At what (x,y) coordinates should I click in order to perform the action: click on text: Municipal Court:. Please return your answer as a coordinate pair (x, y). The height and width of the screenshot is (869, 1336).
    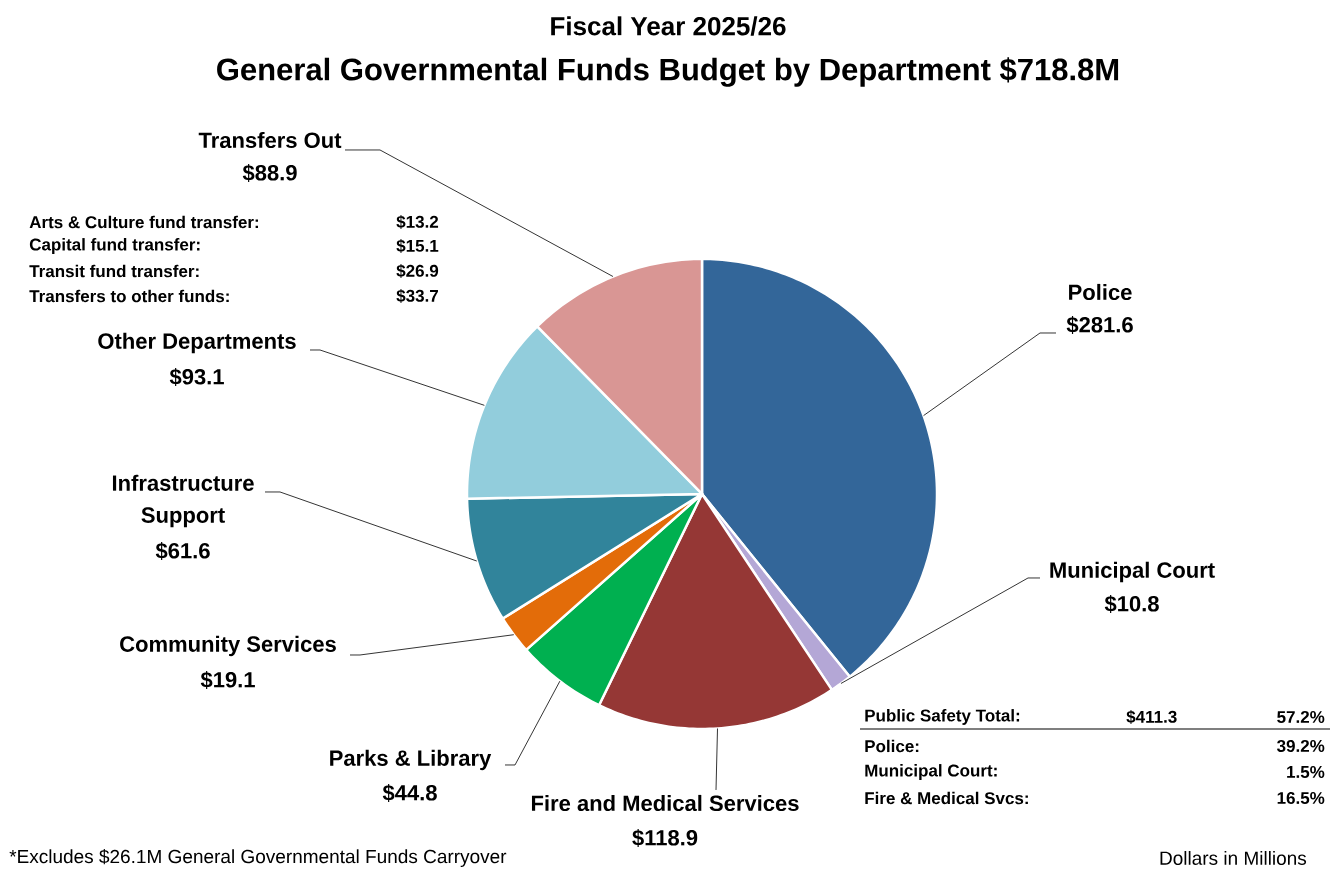
    Looking at the image, I should click on (931, 772).